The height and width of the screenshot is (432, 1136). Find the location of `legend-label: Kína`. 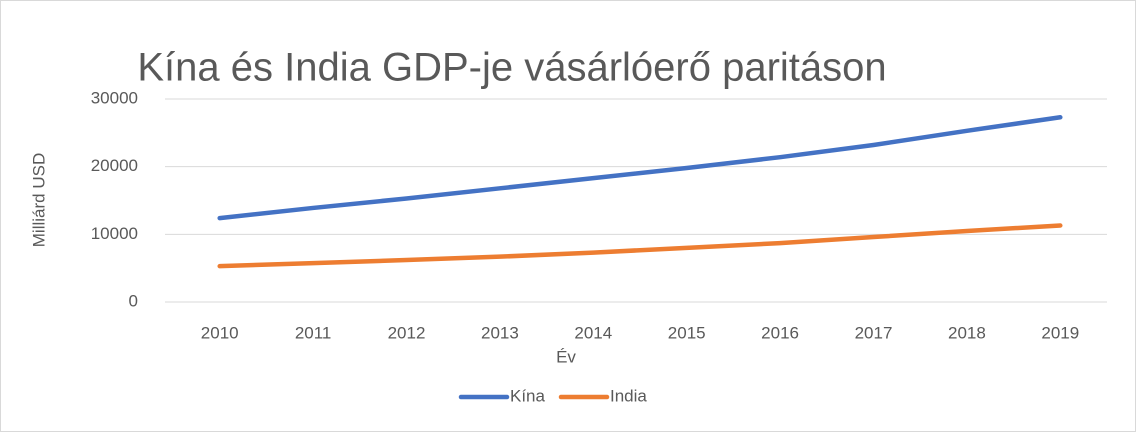

legend-label: Kína is located at coordinates (528, 395).